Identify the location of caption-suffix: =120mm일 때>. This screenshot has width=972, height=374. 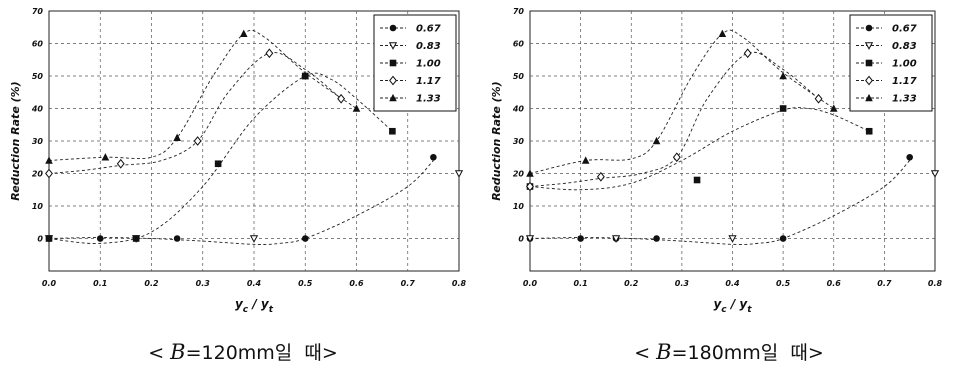
(261, 353).